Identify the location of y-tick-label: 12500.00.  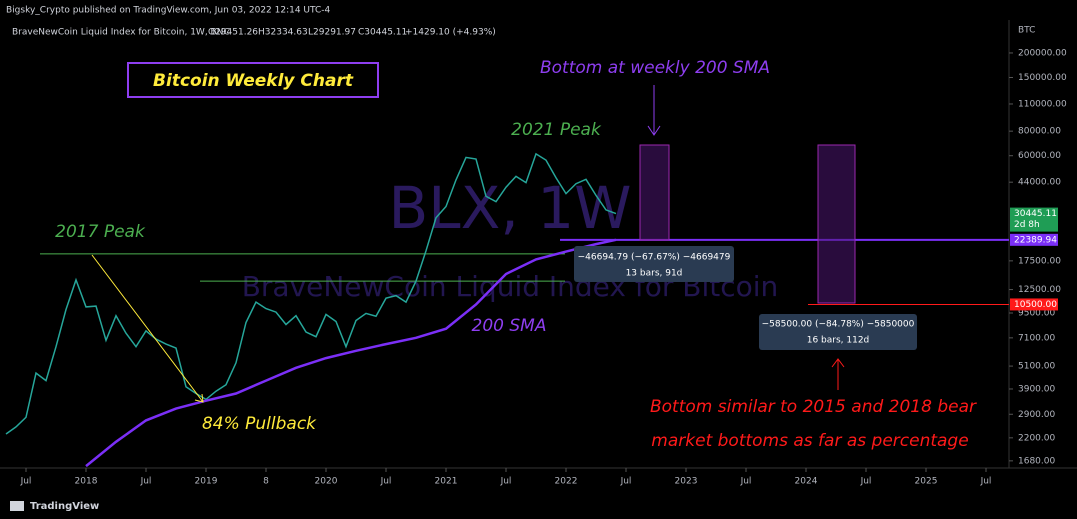
(1039, 290).